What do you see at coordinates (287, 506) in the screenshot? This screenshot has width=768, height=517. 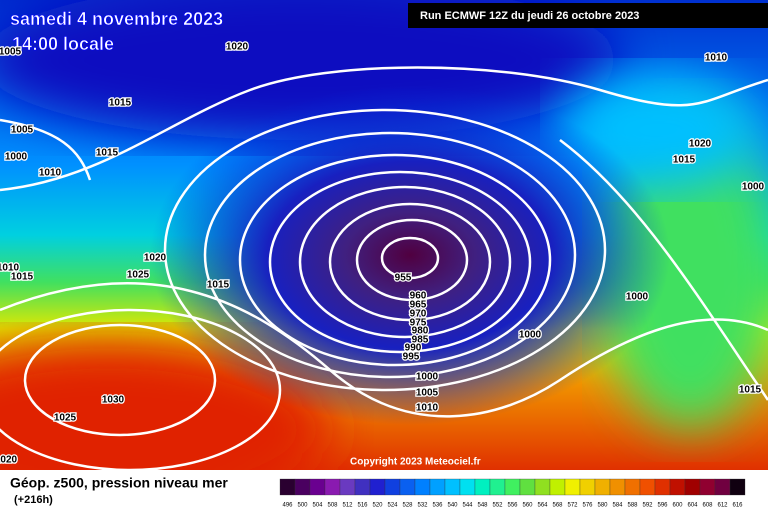 I see `legend-label: 496` at bounding box center [287, 506].